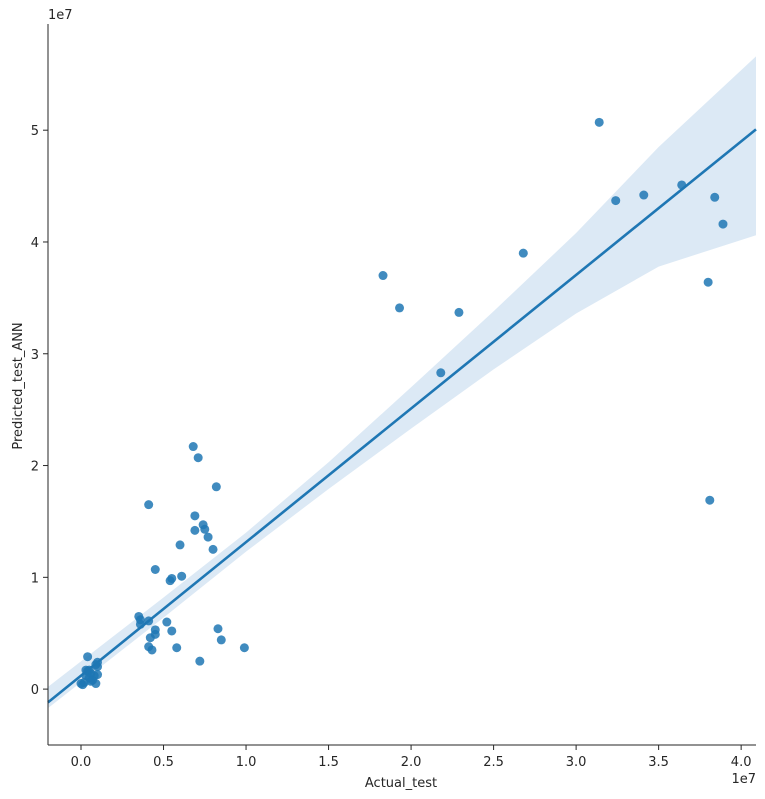 The image size is (765, 799). I want to click on y-tick-label: 0, so click(35, 690).